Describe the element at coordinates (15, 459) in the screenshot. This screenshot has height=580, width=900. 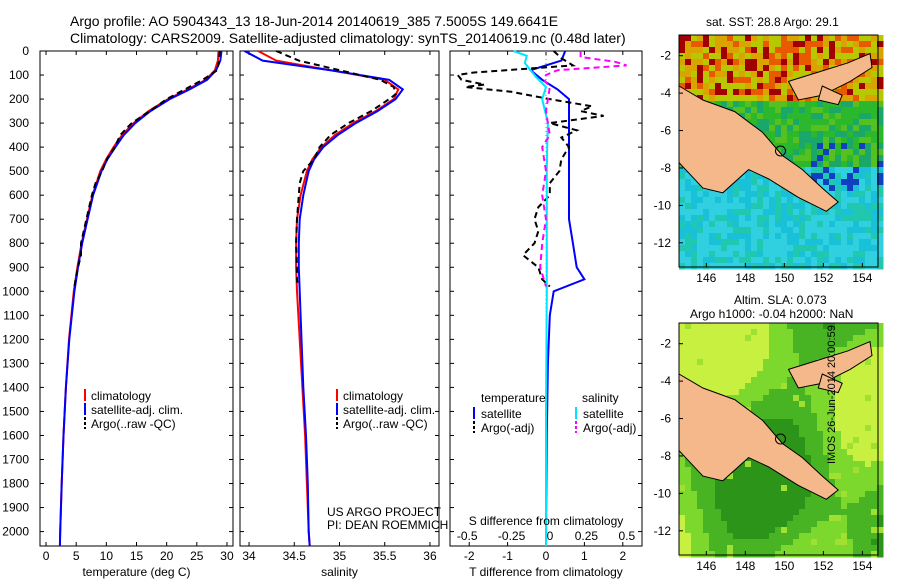
I see `depth-tick-label: 1700` at that location.